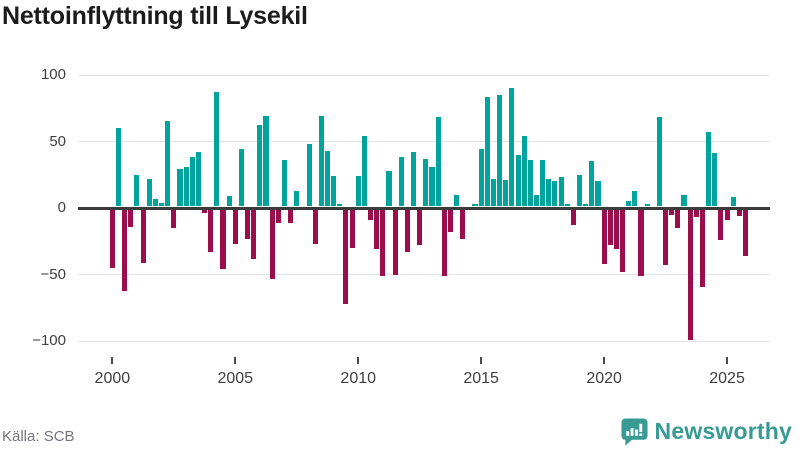 This screenshot has width=800, height=450. What do you see at coordinates (38, 436) in the screenshot?
I see `source-label: Källa: SCB` at bounding box center [38, 436].